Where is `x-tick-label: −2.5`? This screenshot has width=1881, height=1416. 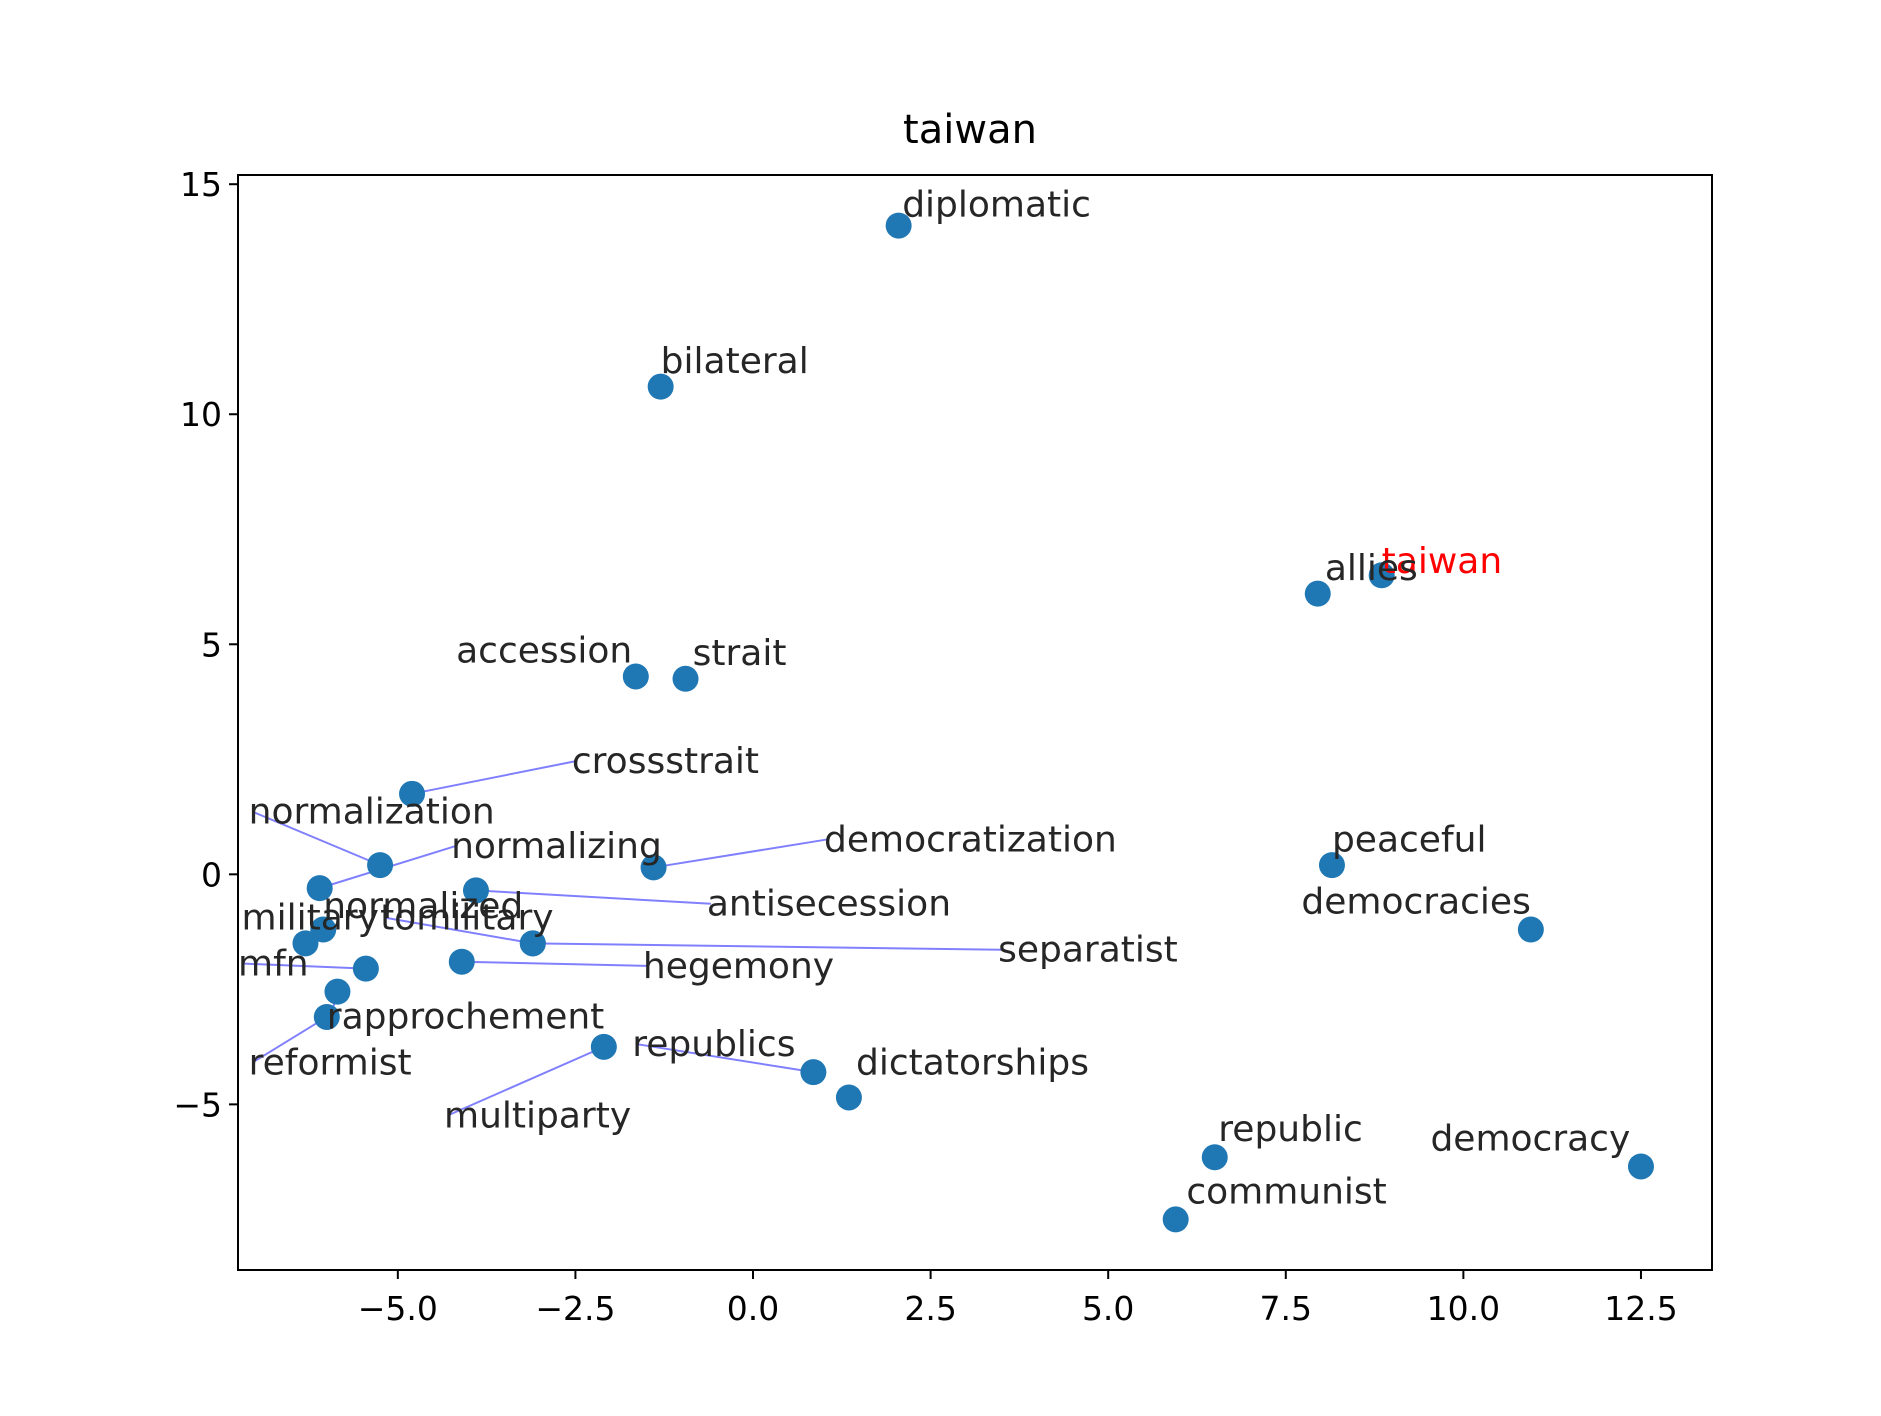
x-tick-label: −2.5 is located at coordinates (575, 1308).